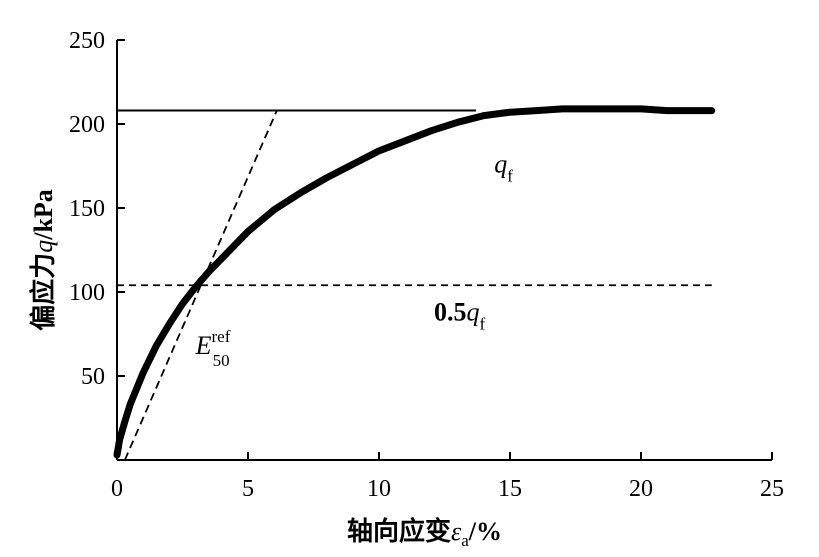  Describe the element at coordinates (510, 489) in the screenshot. I see `x-tick-label: 15` at that location.